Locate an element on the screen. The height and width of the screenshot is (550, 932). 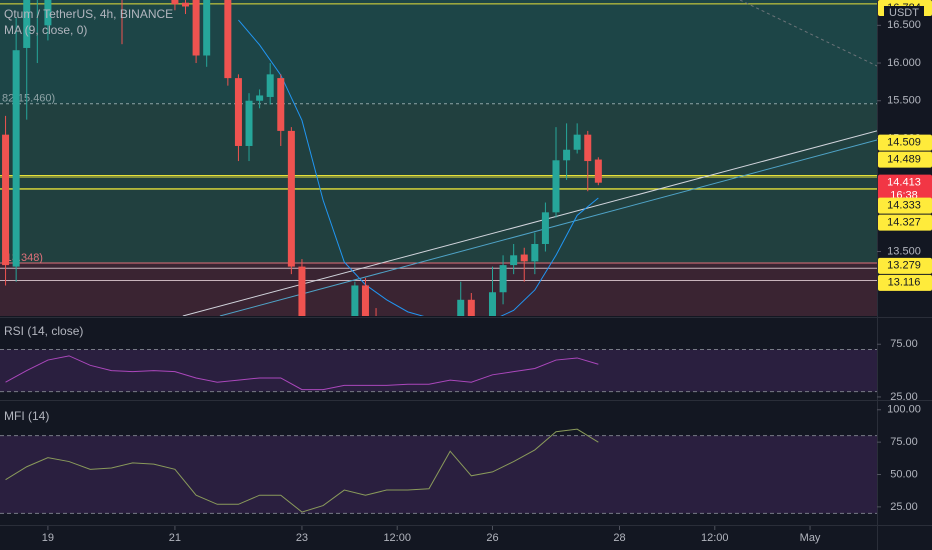
ma-legend: MA (9, close, 0) is located at coordinates (45, 30).